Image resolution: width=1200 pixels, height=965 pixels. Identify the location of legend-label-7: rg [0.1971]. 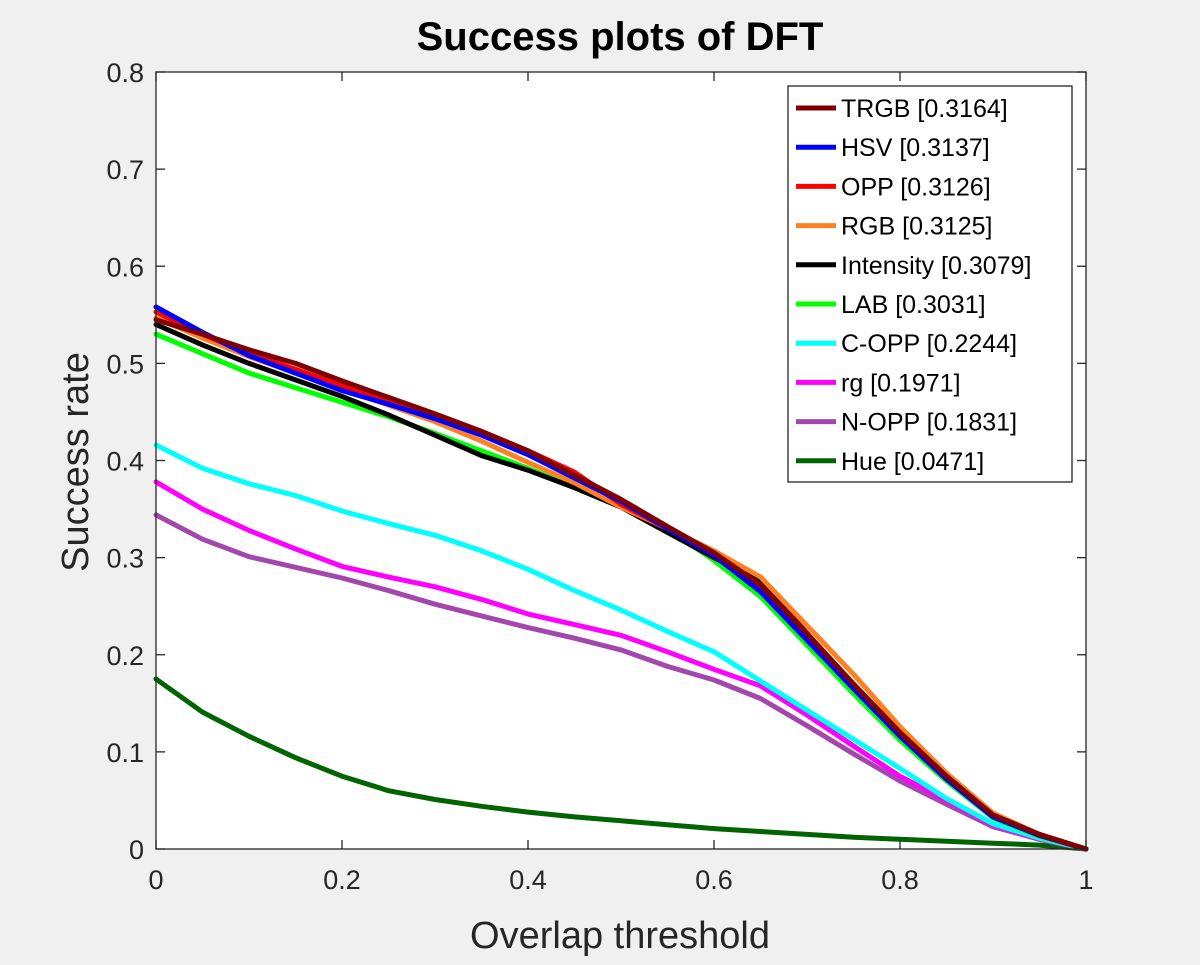
(901, 383).